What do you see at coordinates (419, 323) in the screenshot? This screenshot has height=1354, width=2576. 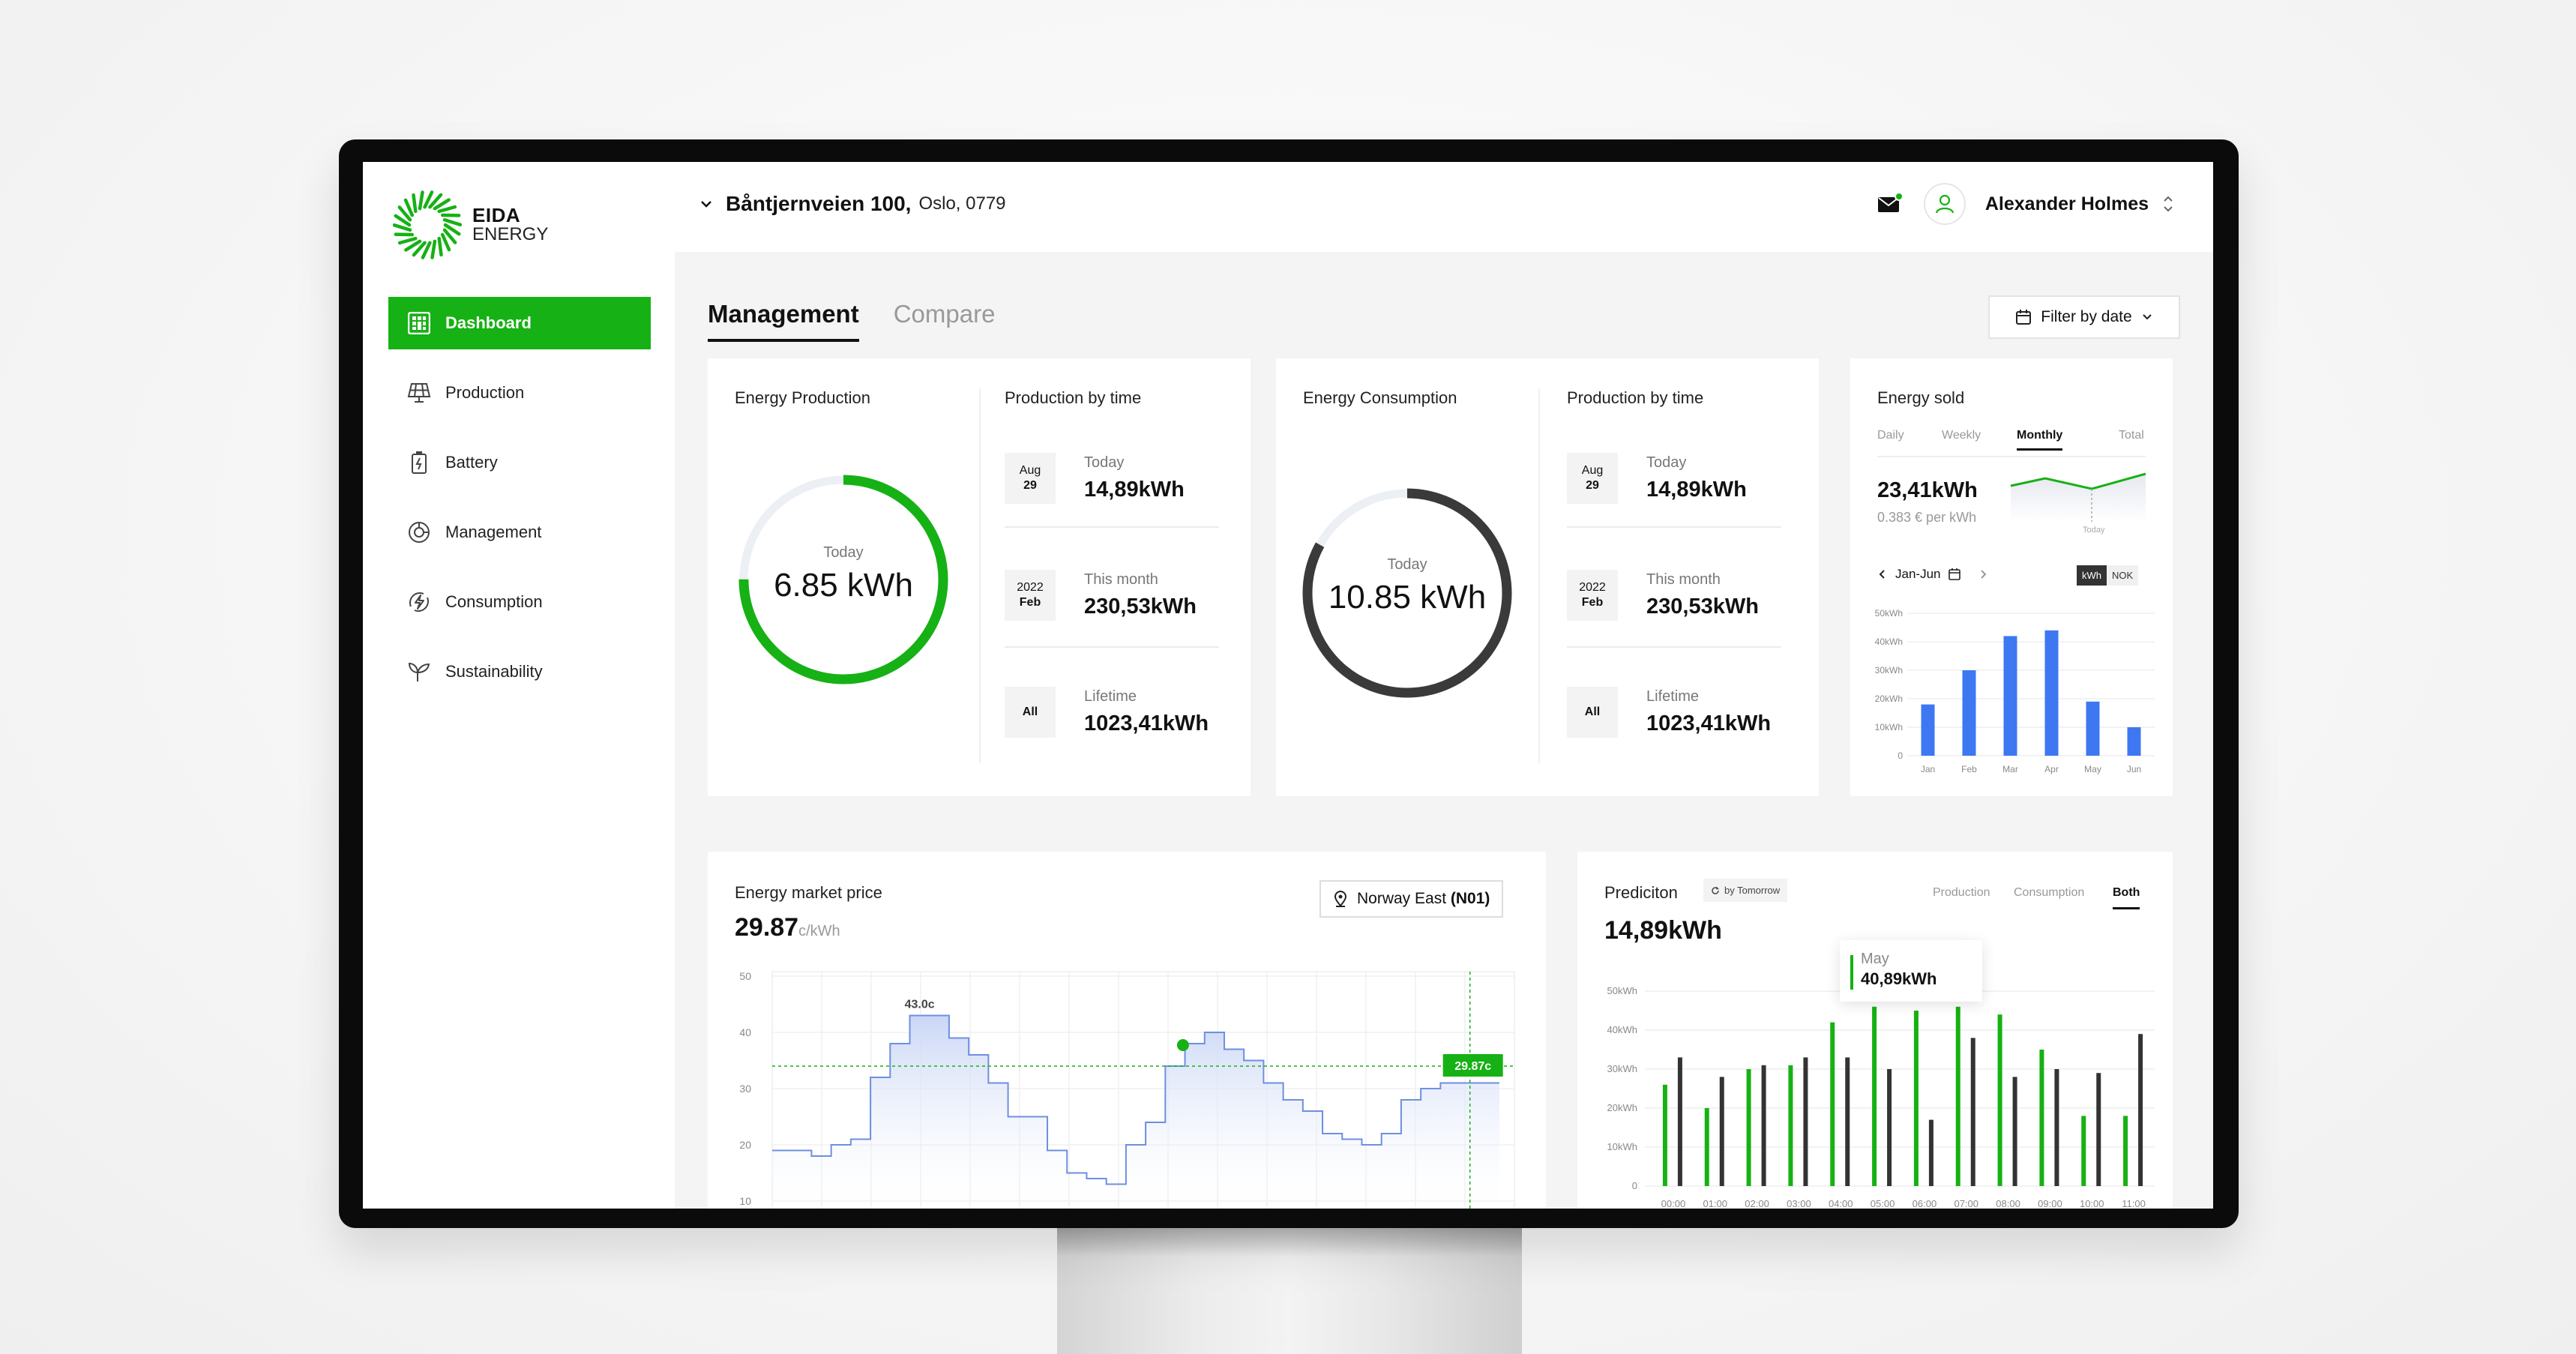 I see `dashboard-icon` at bounding box center [419, 323].